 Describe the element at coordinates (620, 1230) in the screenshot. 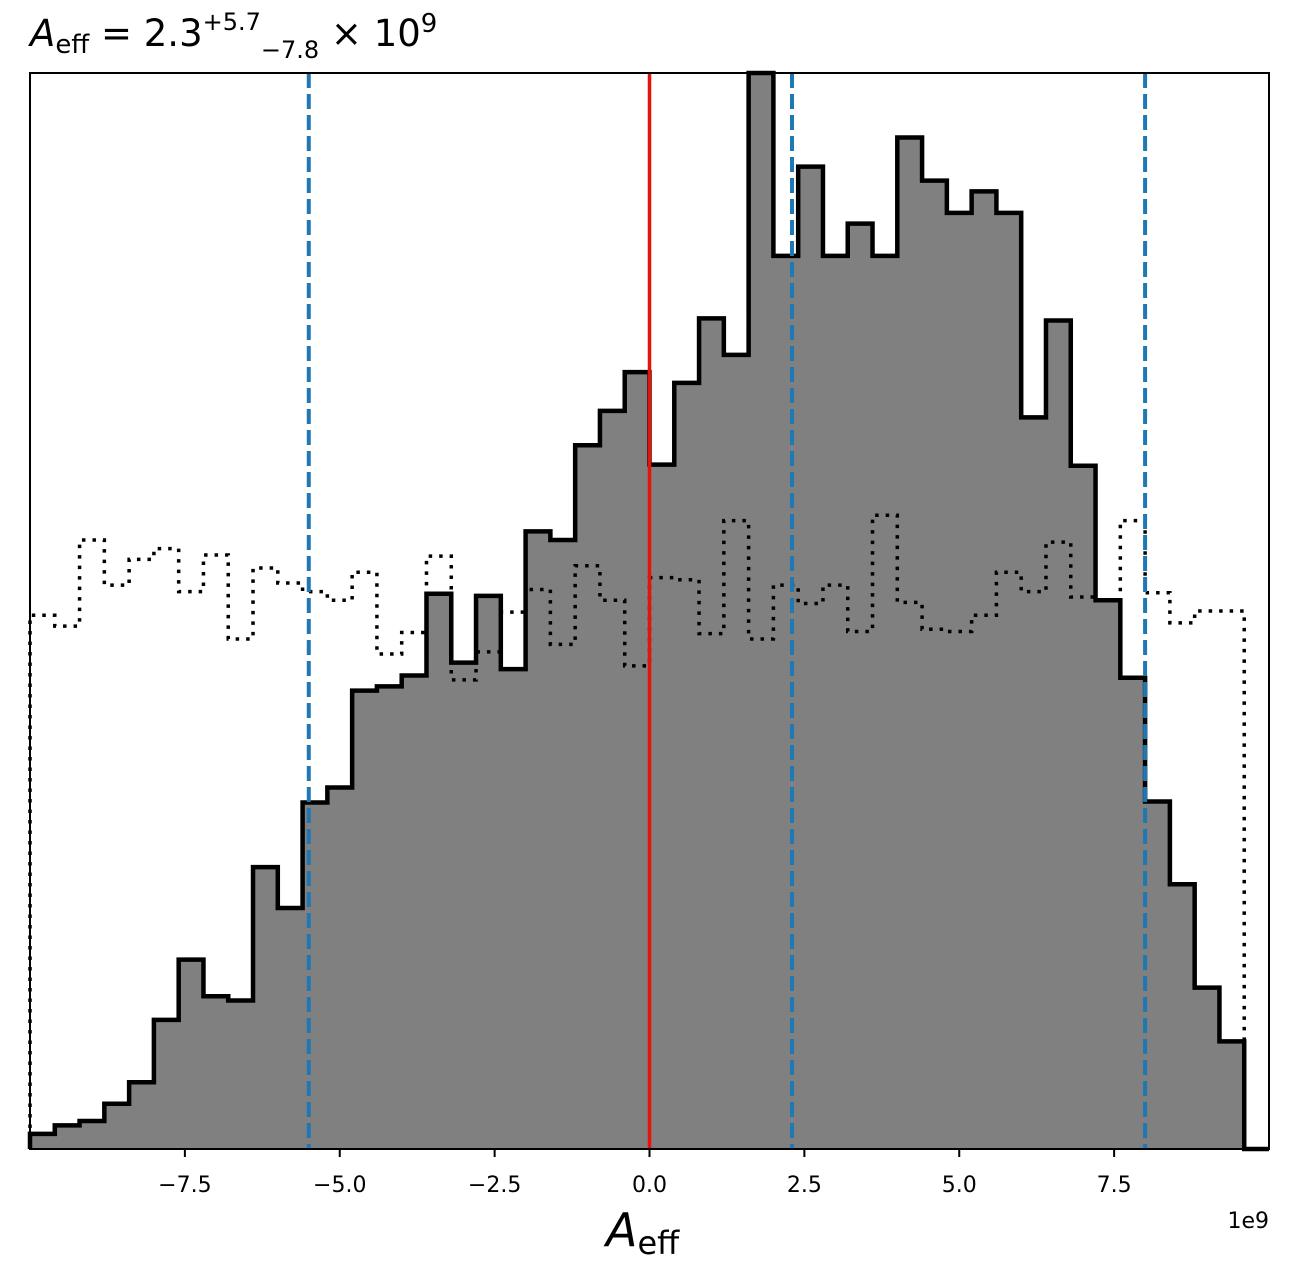

I see `x-label-symbol: A` at that location.